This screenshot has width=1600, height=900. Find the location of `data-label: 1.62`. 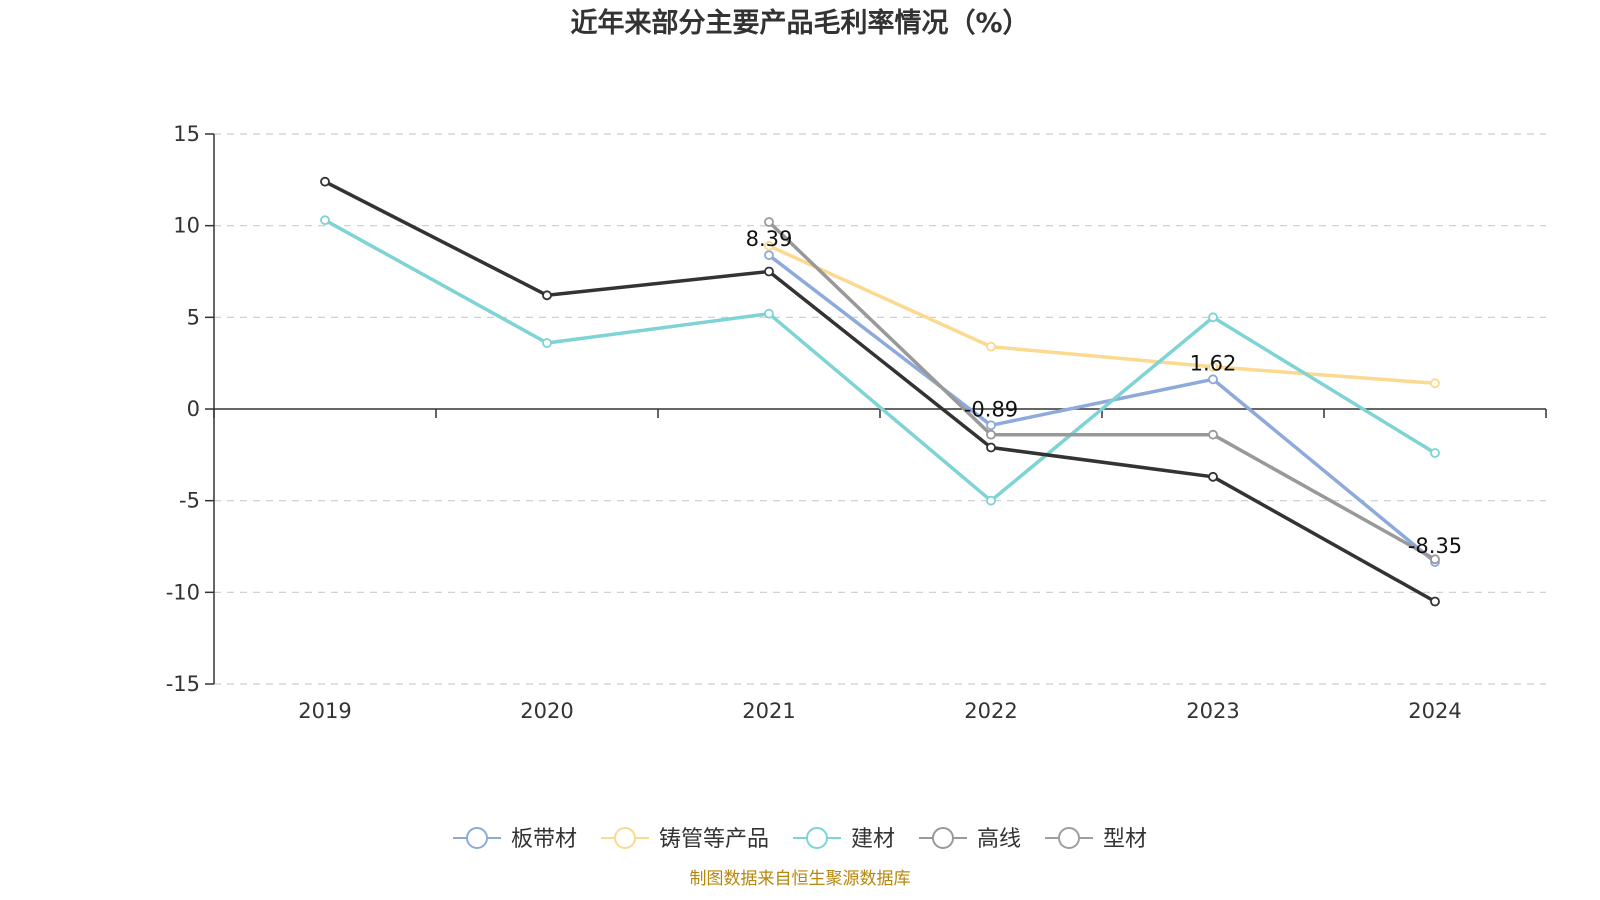

data-label: 1.62 is located at coordinates (1213, 363).